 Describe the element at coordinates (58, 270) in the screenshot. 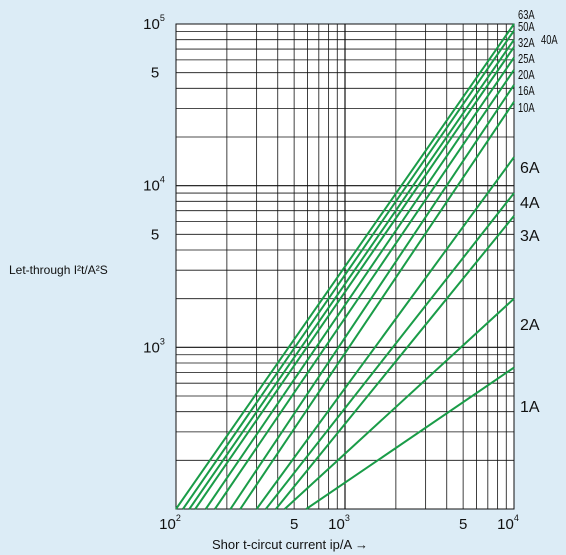

I see `y-axis-label: Let-through I²t/A²S` at that location.